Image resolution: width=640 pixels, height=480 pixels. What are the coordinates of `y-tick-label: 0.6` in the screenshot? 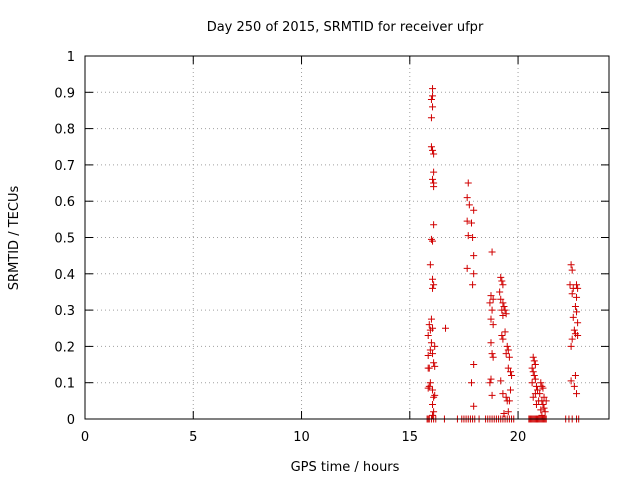 It's located at (64, 202).